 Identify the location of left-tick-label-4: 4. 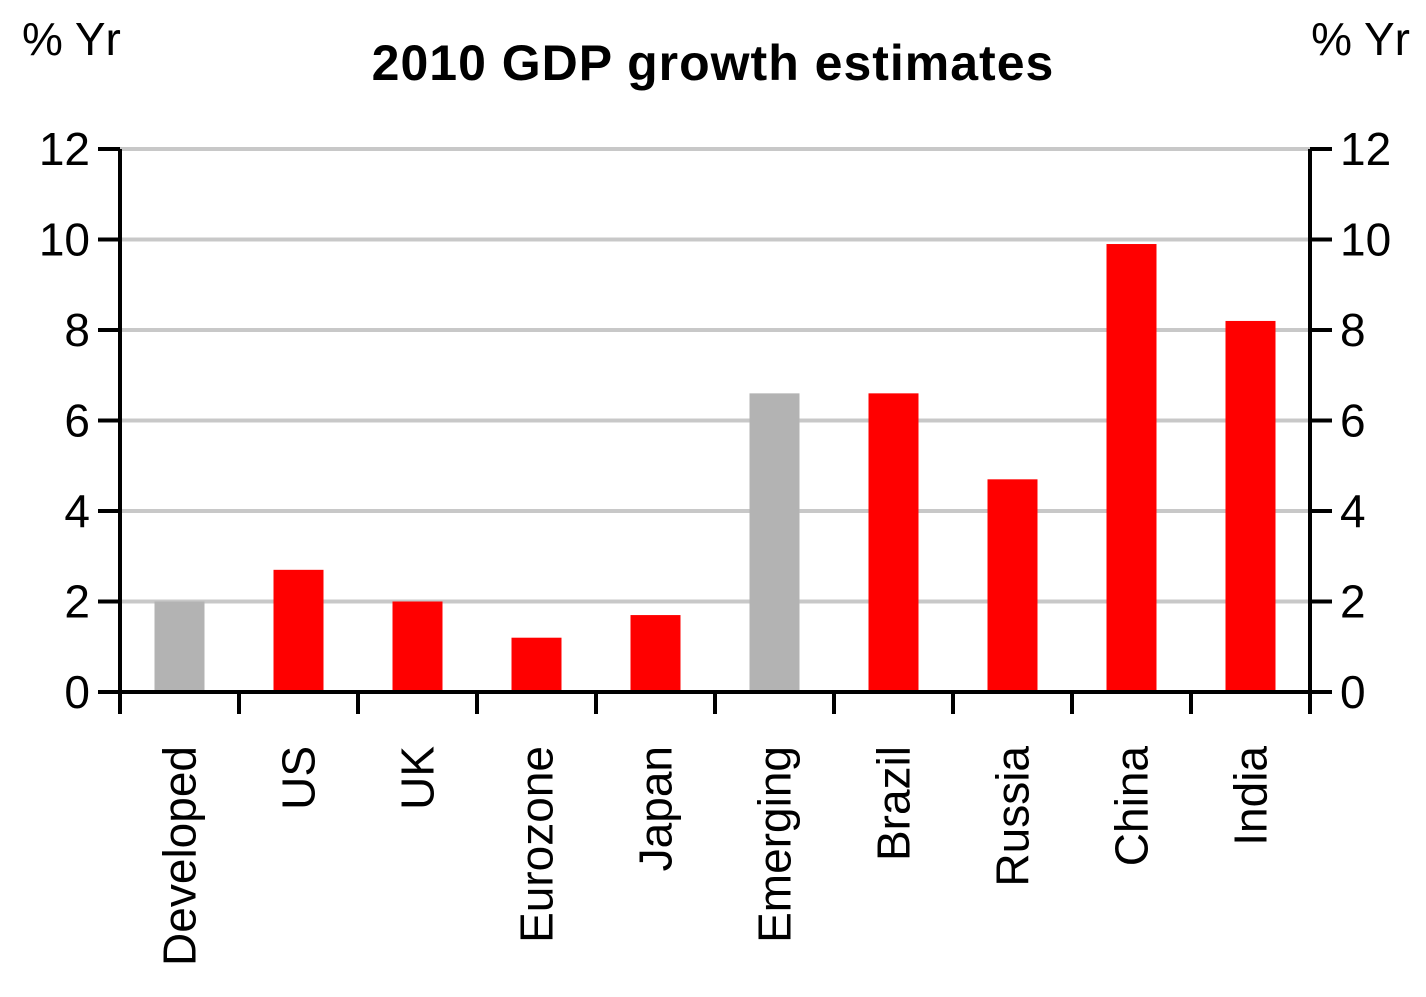
(77, 511).